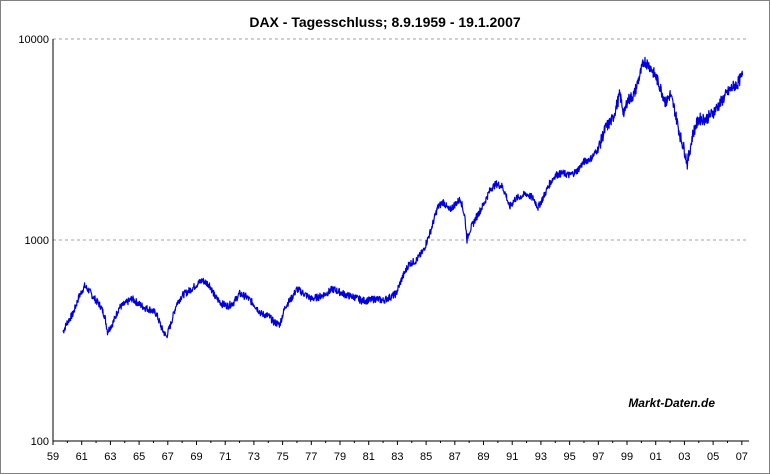 This screenshot has width=770, height=474. Describe the element at coordinates (569, 457) in the screenshot. I see `x-tick-label: 95` at that location.